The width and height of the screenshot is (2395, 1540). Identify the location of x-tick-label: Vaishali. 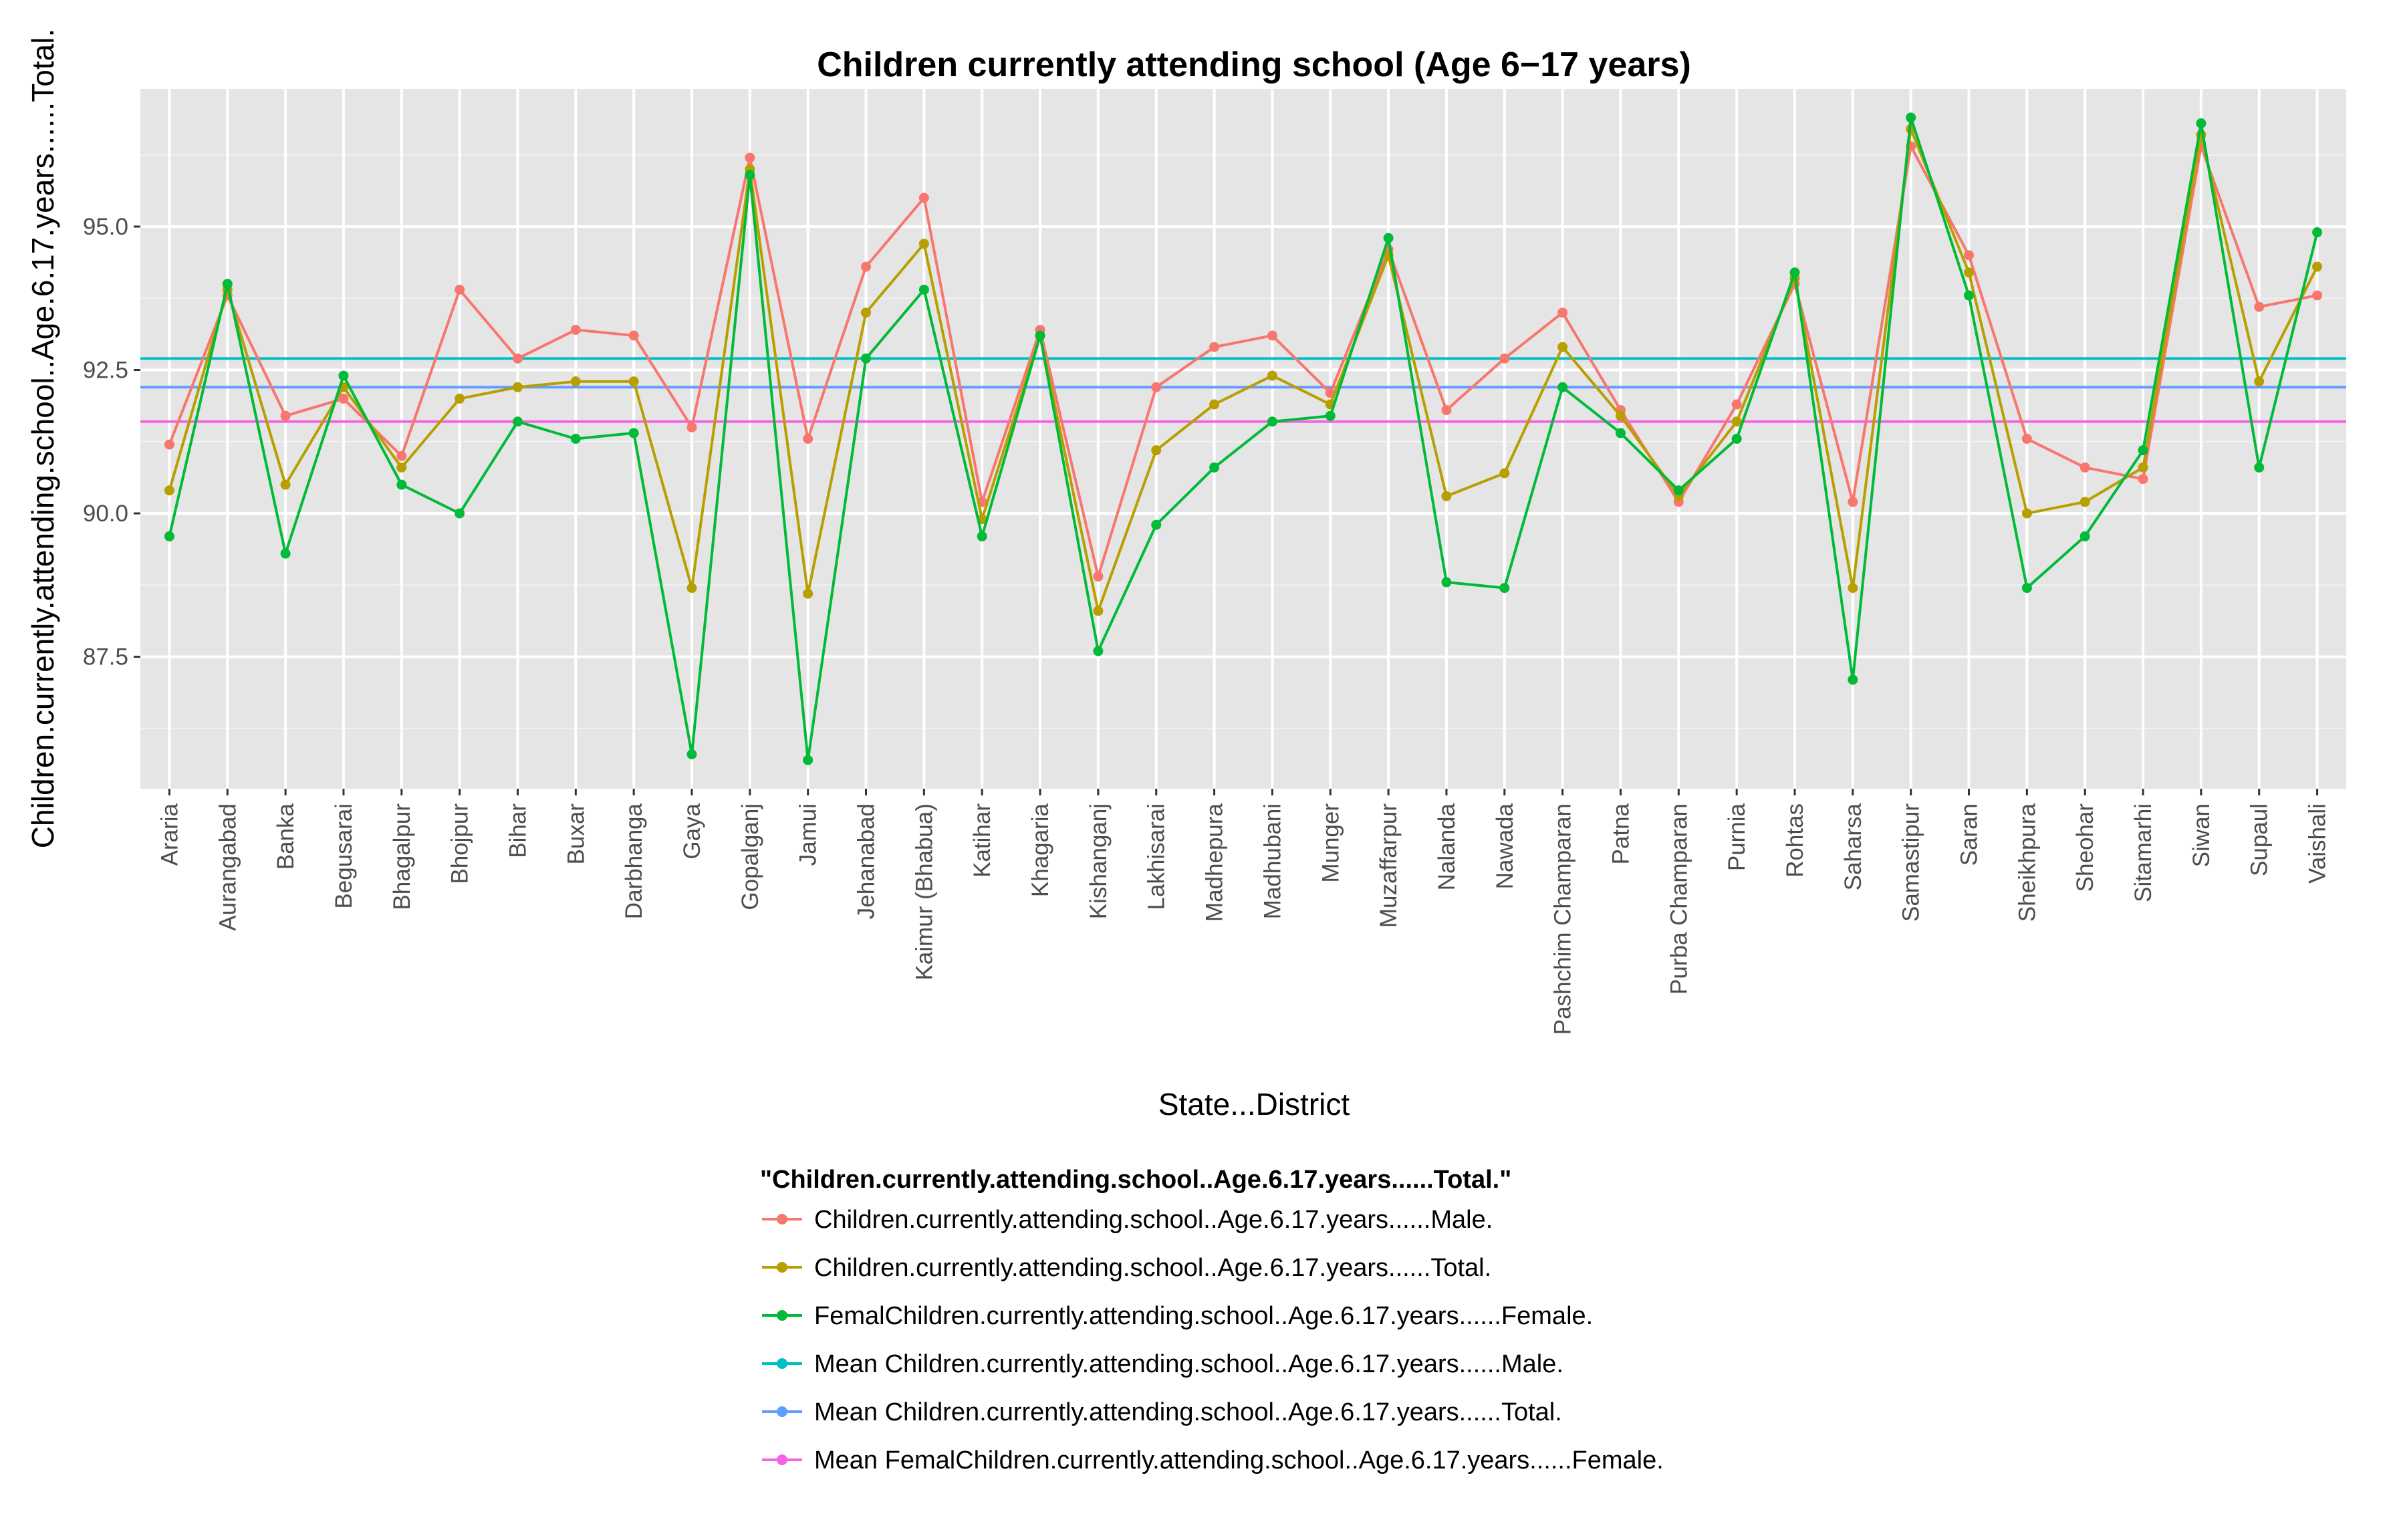
(2318, 843).